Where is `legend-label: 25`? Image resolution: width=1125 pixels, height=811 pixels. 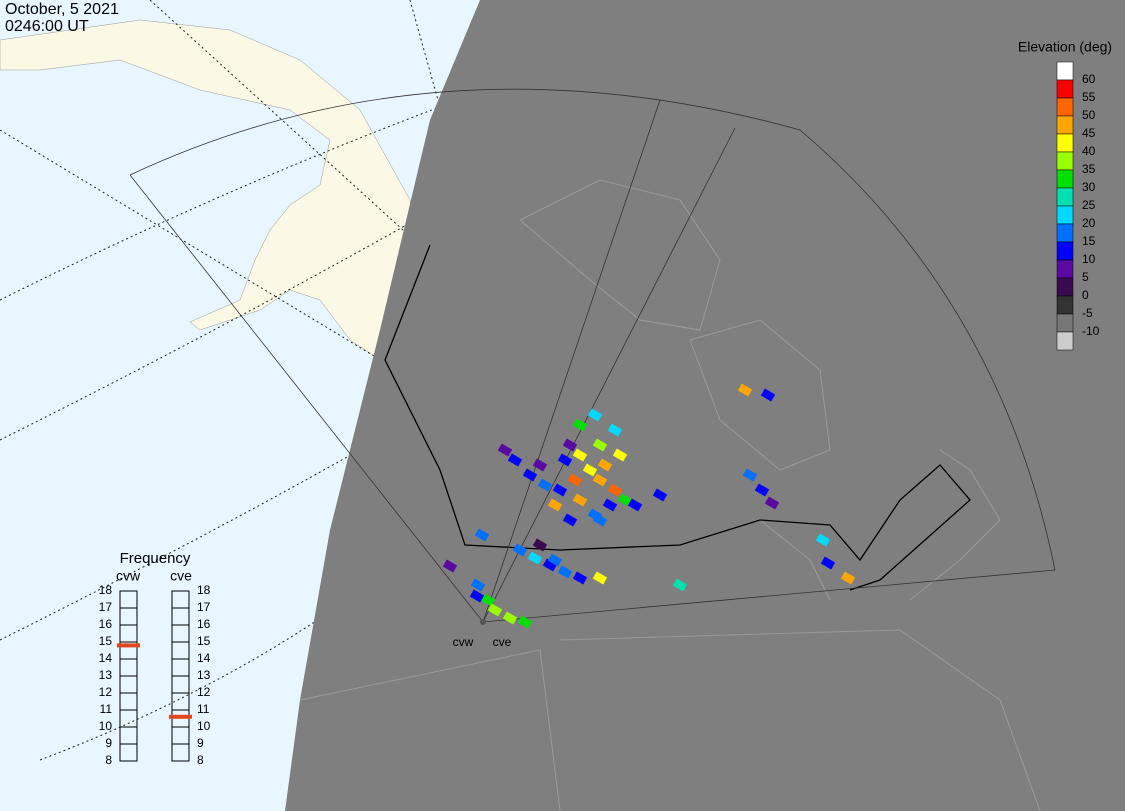
legend-label: 25 is located at coordinates (1089, 205).